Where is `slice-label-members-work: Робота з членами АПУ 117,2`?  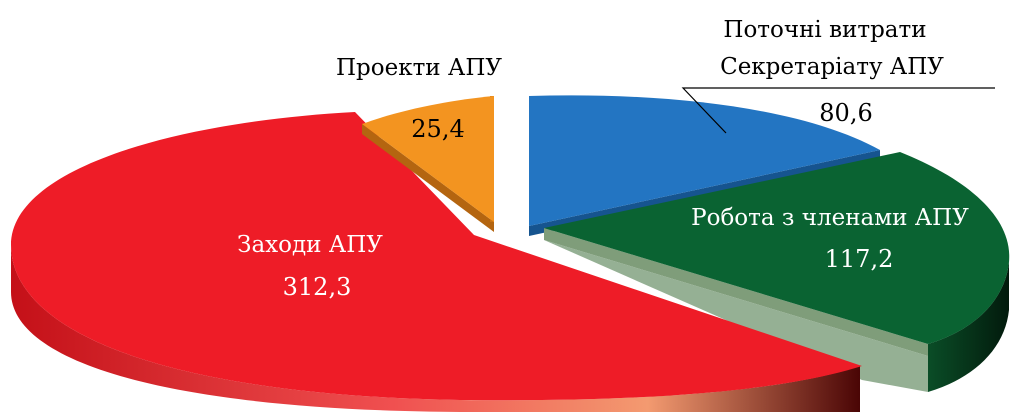 slice-label-members-work: Робота з членами АПУ 117,2 is located at coordinates (830, 239).